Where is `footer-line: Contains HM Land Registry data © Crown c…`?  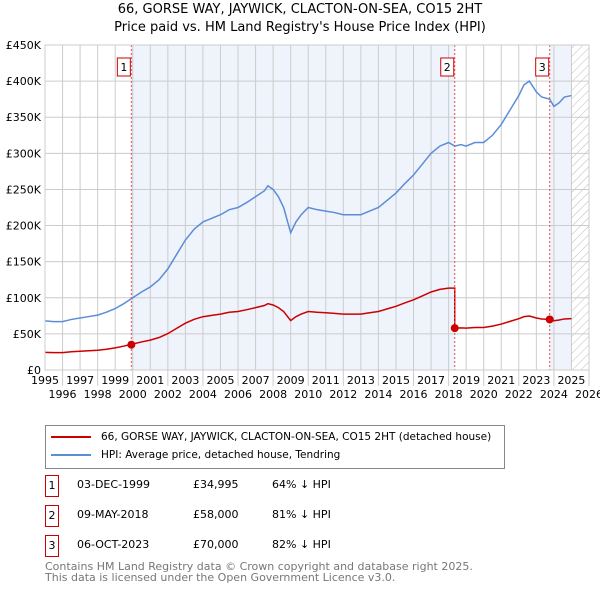 footer-line: Contains HM Land Registry data © Crown c… is located at coordinates (259, 566).